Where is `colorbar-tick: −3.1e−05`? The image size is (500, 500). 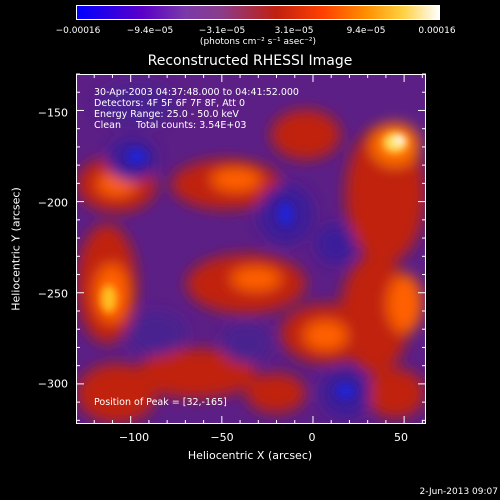 colorbar-tick: −3.1e−05 is located at coordinates (222, 31).